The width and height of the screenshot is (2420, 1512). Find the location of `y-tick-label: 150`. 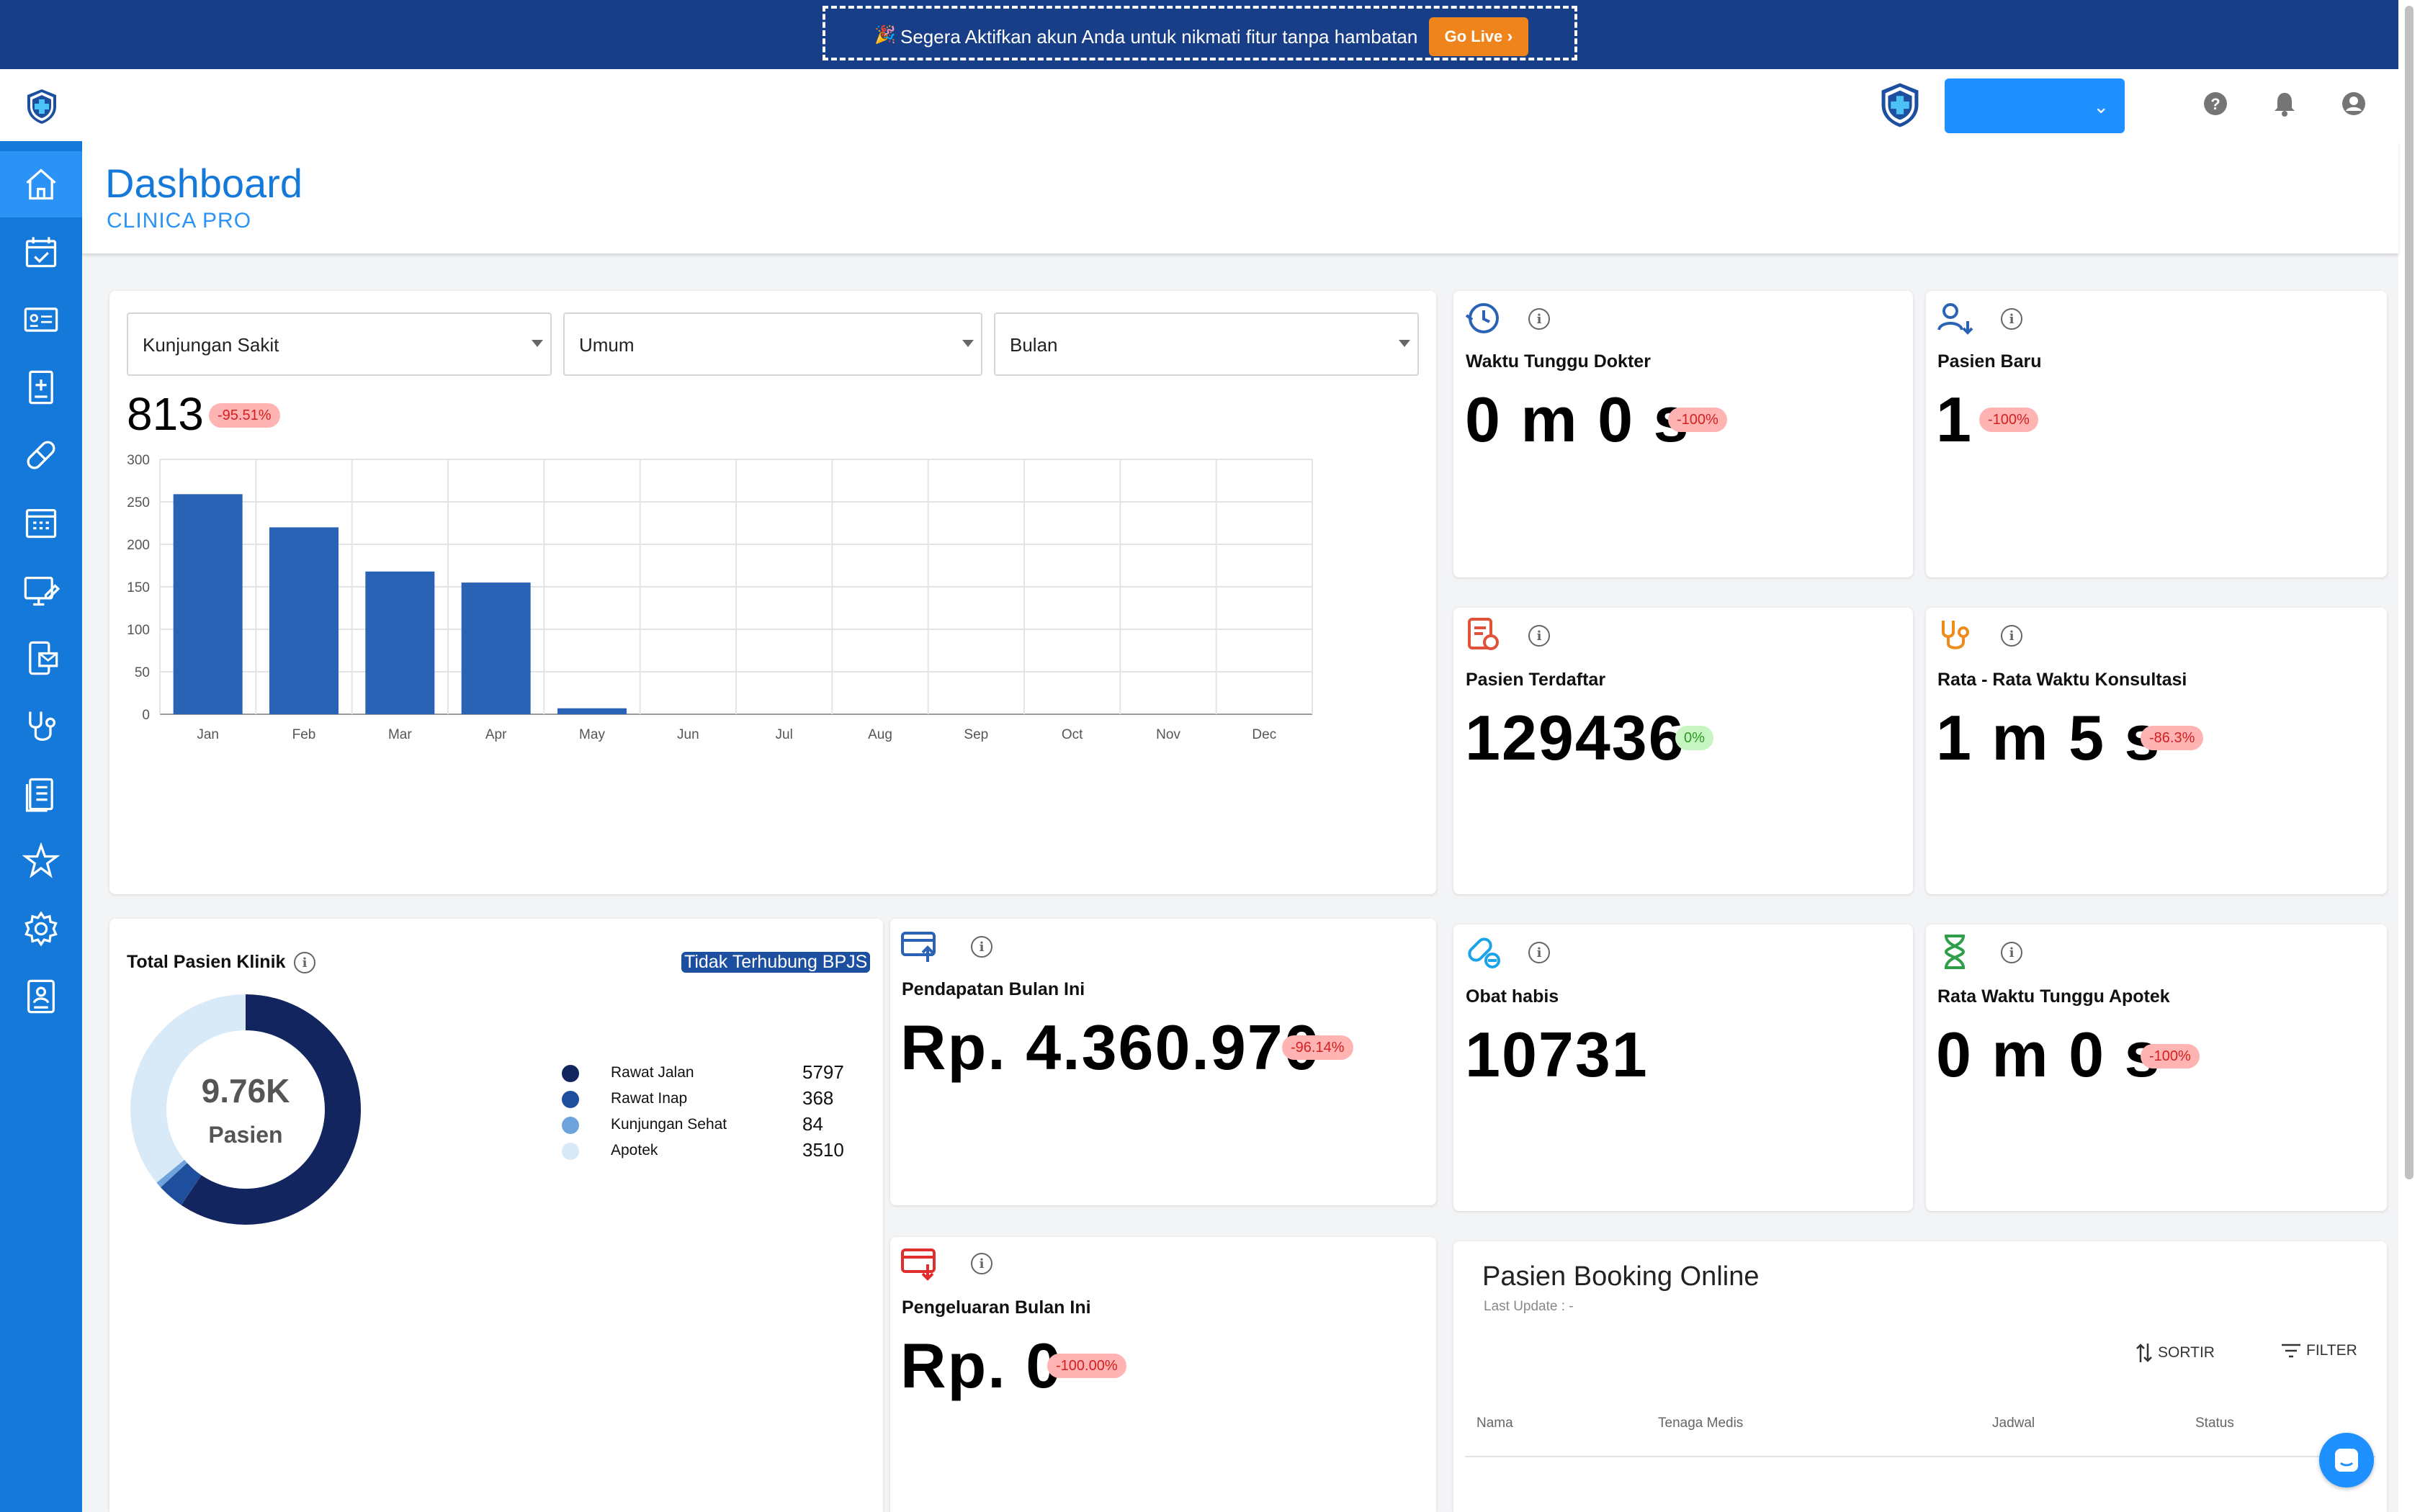

y-tick-label: 150 is located at coordinates (138, 587).